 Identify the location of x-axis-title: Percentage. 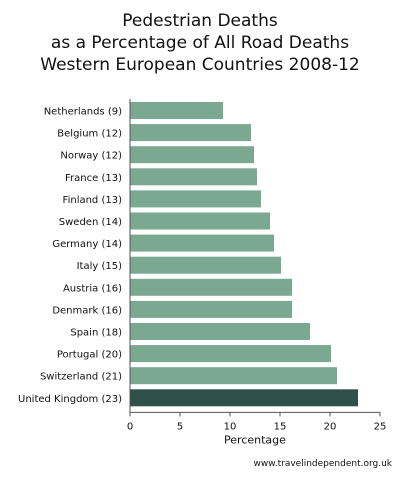
(255, 439).